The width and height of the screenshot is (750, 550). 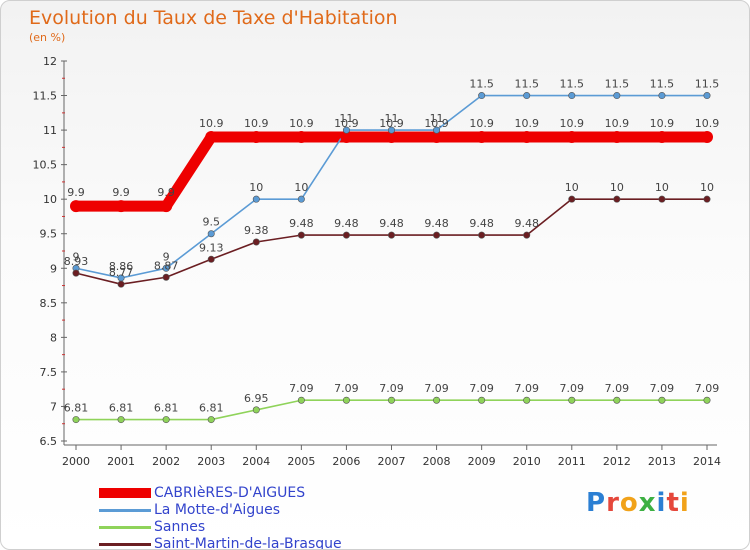 I want to click on data-label: 8.77, so click(x=121, y=272).